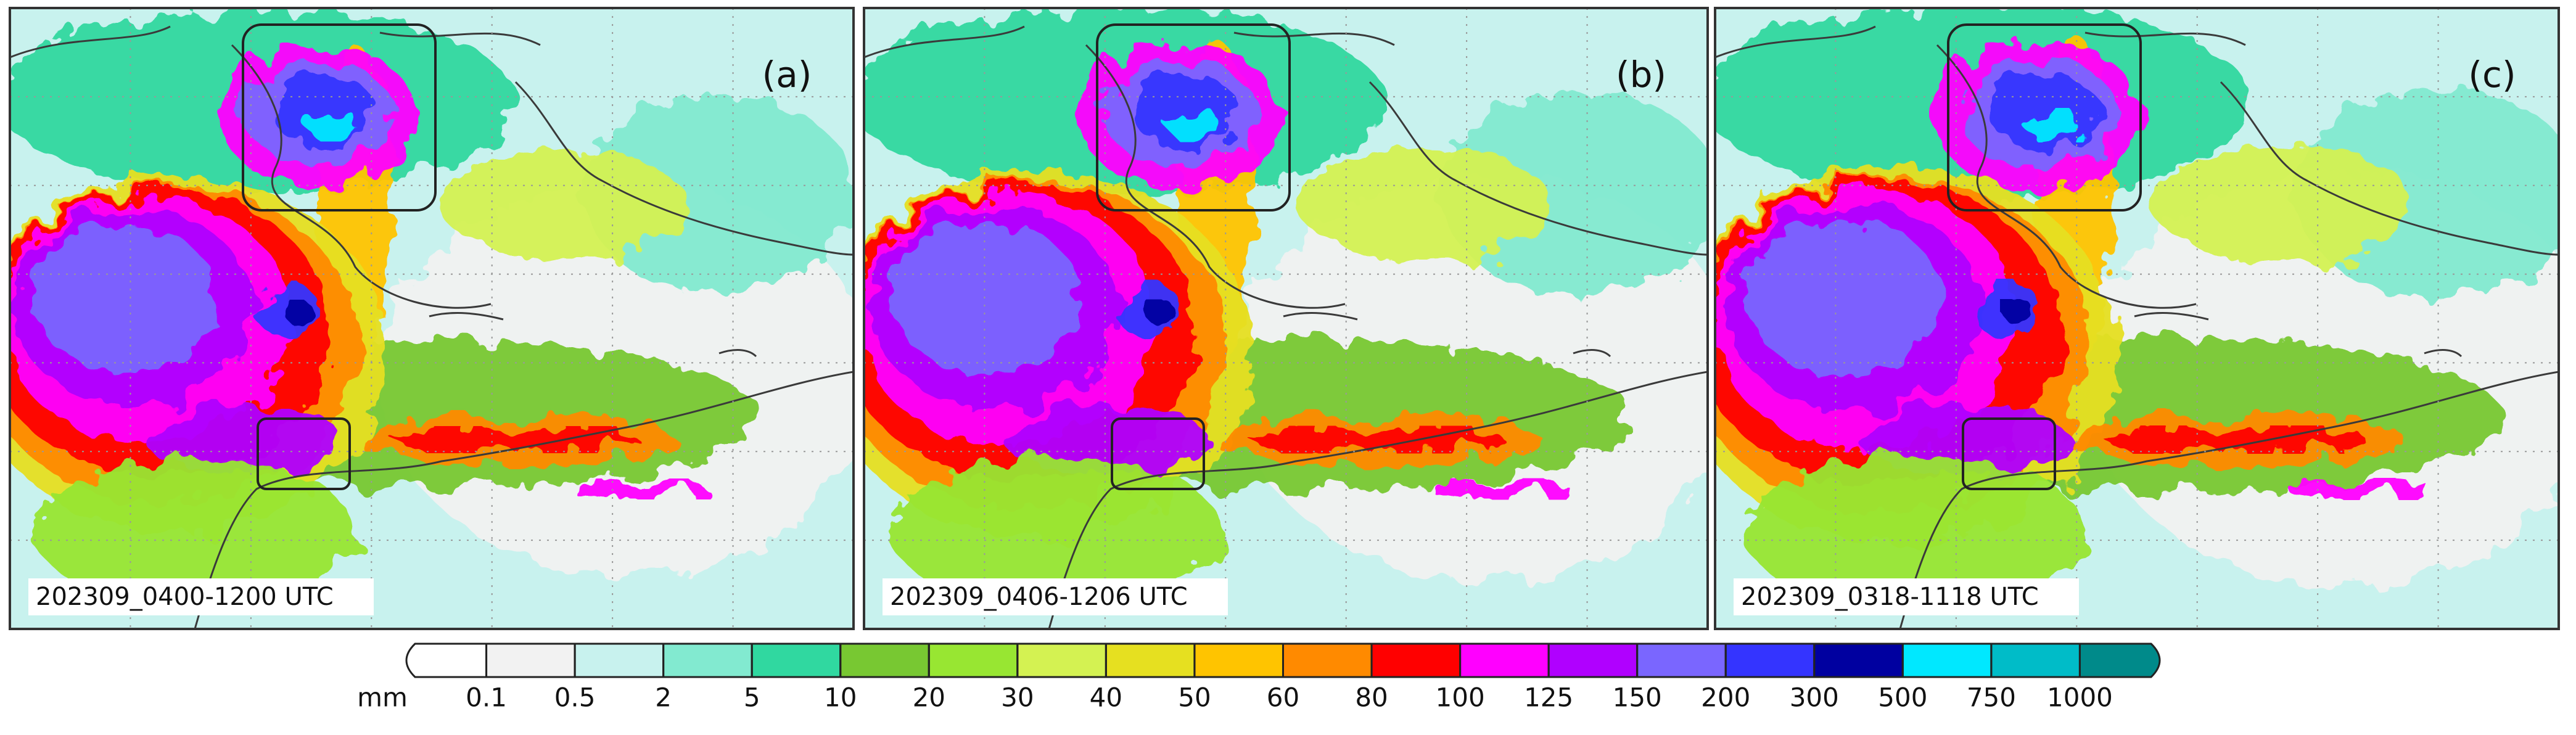 Image resolution: width=2576 pixels, height=735 pixels. I want to click on colorbar-tick-label: 2, so click(663, 698).